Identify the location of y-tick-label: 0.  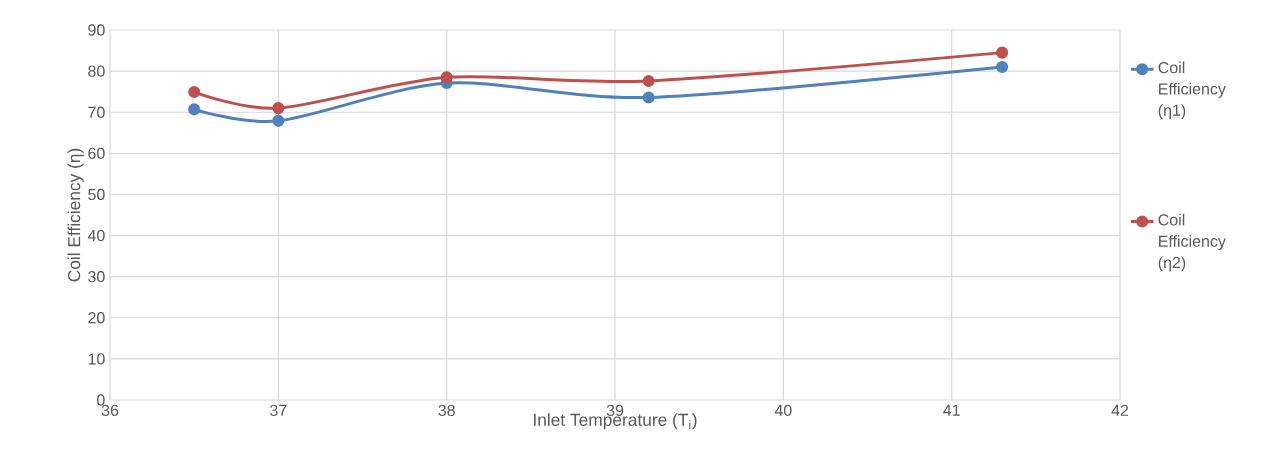
(101, 400).